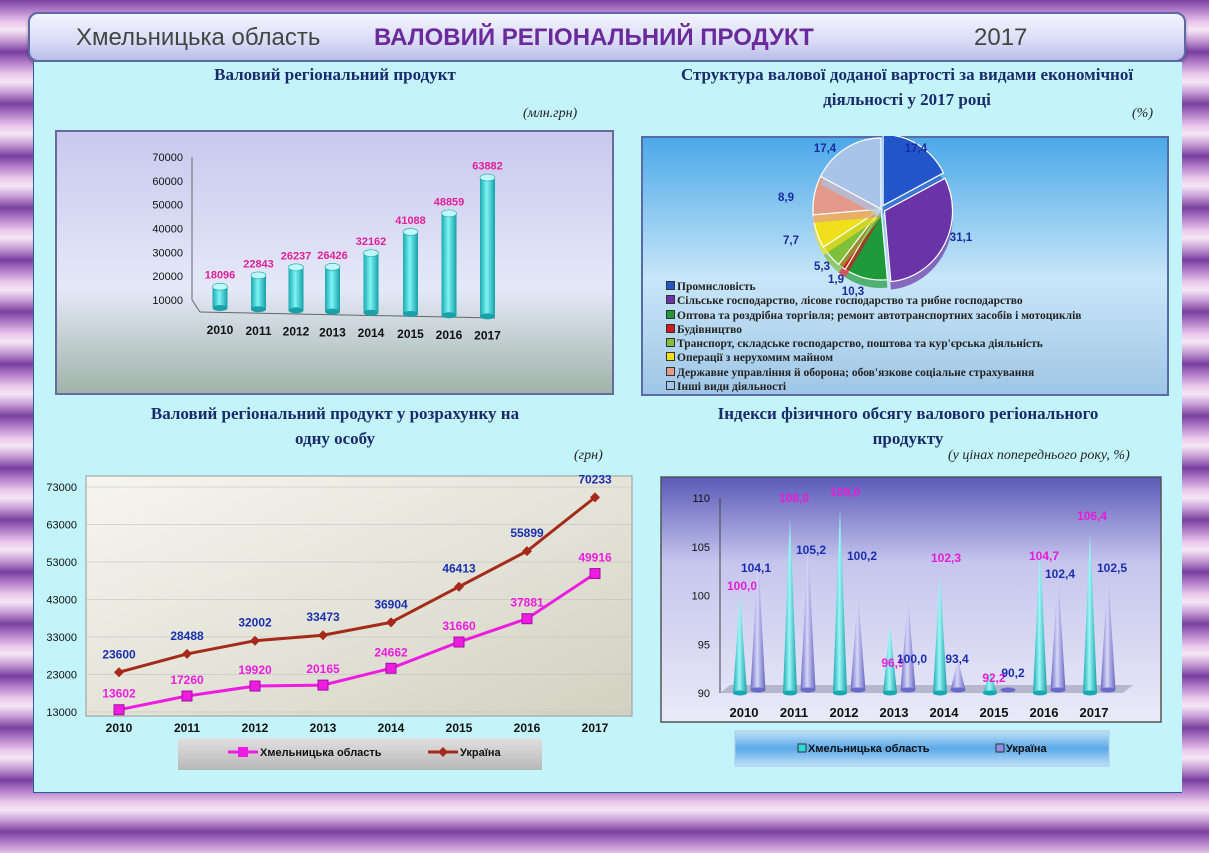  What do you see at coordinates (61, 563) in the screenshot?
I see `y-tick-label: 53000` at bounding box center [61, 563].